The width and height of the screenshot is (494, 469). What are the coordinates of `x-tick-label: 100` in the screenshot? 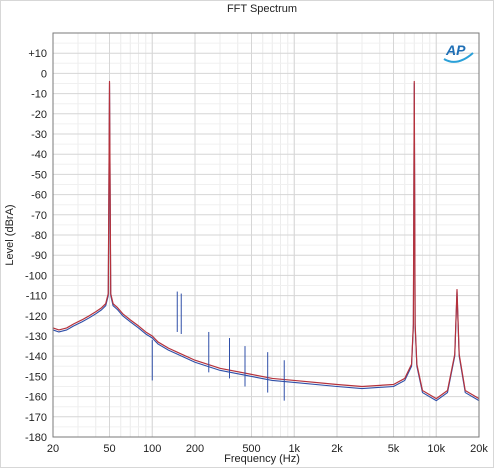 It's located at (152, 449).